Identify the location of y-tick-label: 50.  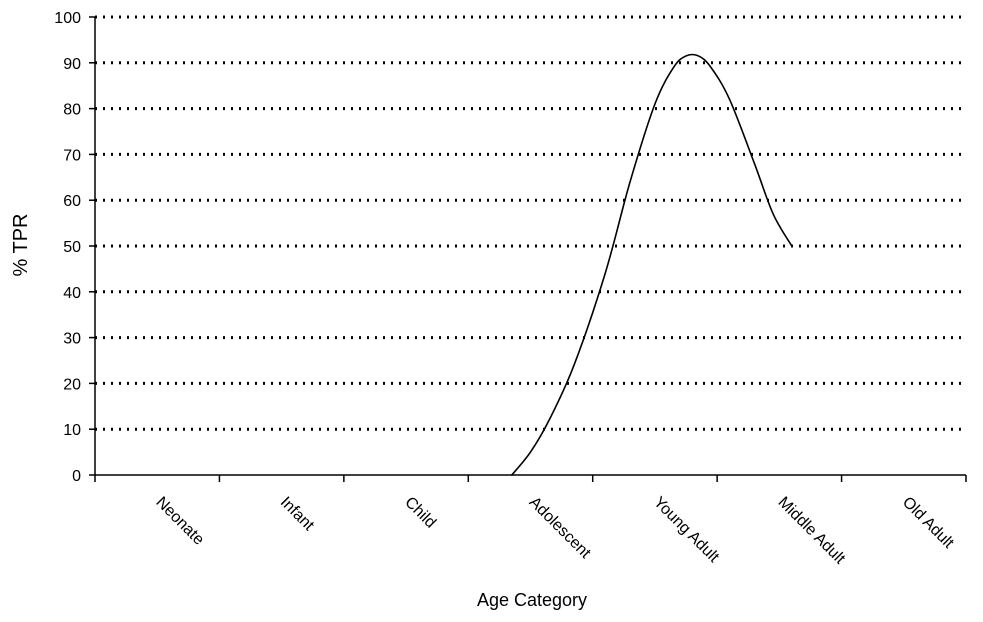
(72, 247).